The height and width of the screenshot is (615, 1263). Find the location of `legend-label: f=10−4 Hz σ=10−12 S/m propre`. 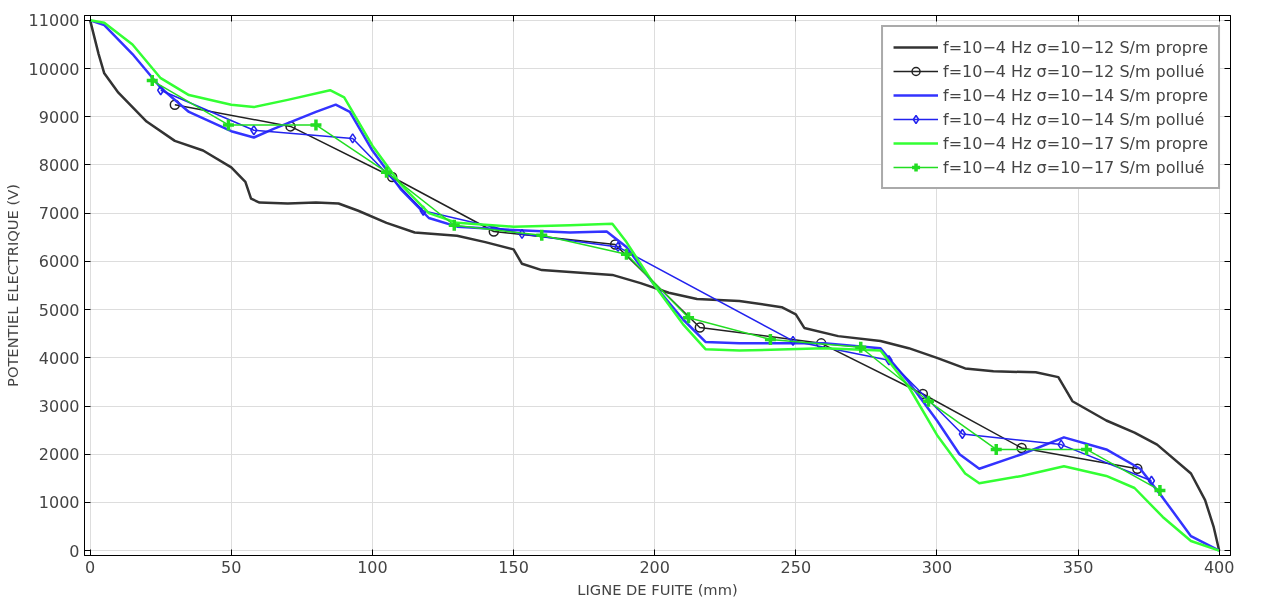

legend-label: f=10−4 Hz σ=10−12 S/m propre is located at coordinates (1075, 47).